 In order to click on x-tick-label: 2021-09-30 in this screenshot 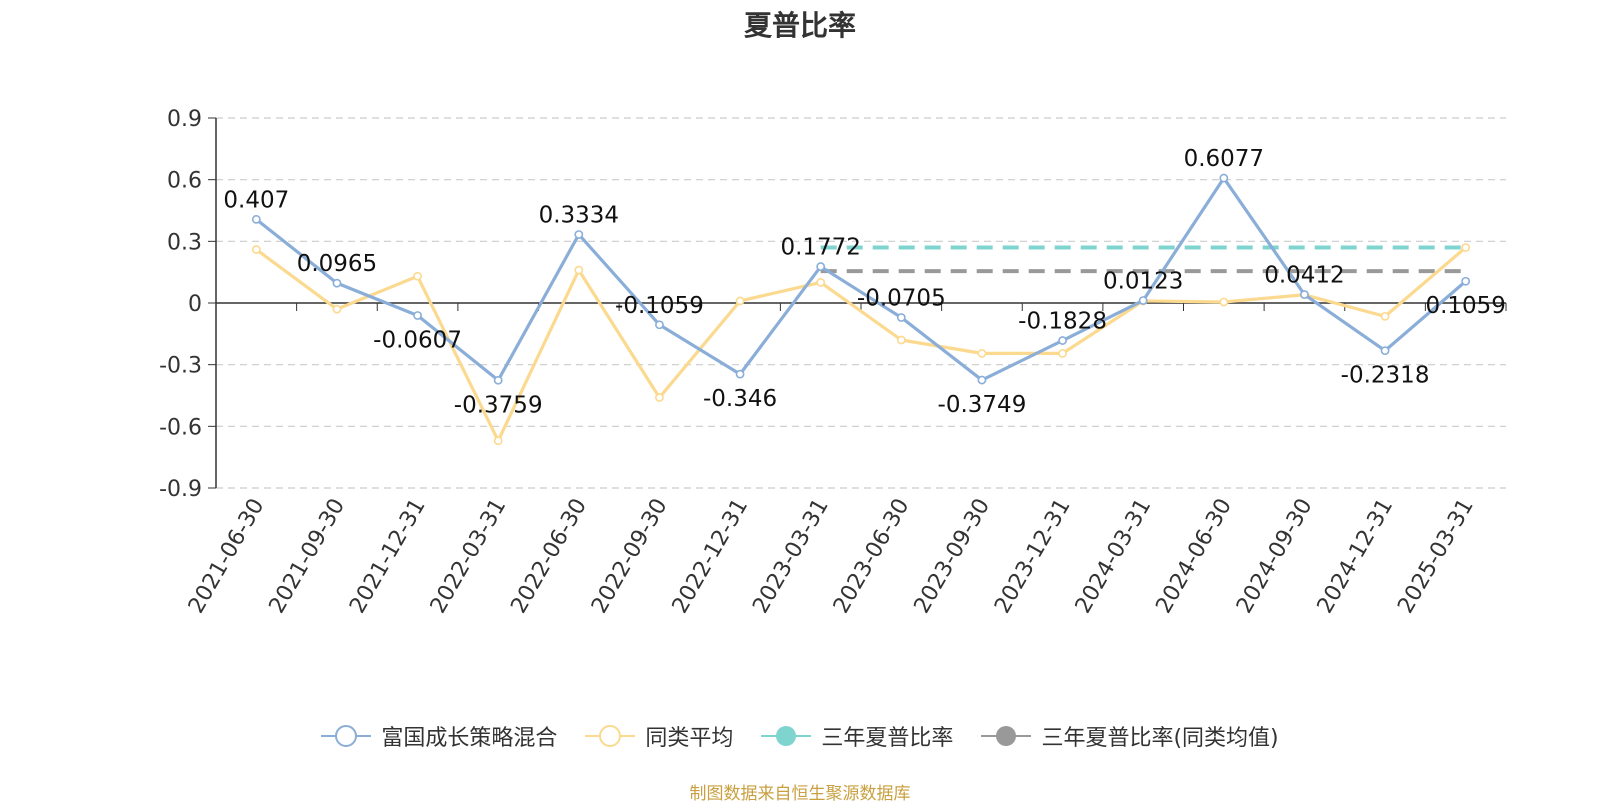, I will do `click(308, 556)`.